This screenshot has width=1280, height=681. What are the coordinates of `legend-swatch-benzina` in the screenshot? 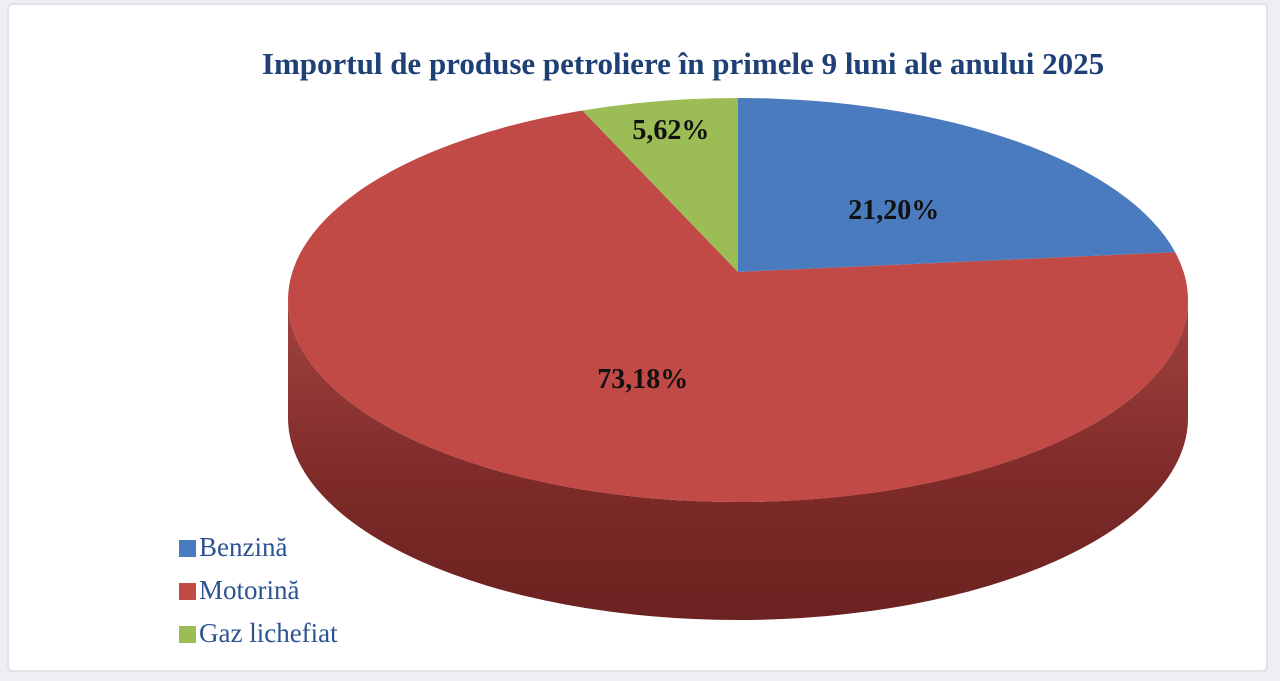 It's located at (187, 548).